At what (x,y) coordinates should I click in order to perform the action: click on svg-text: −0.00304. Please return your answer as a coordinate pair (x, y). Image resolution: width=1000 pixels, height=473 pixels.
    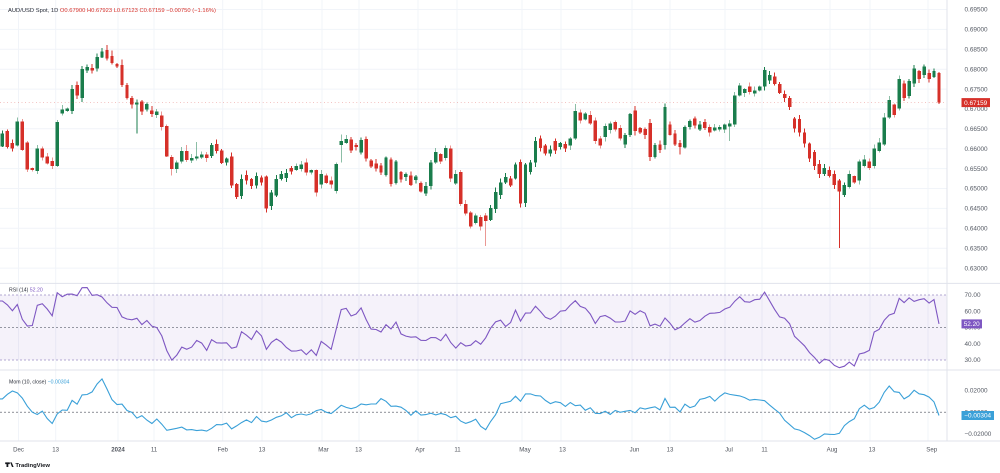
    Looking at the image, I should click on (977, 416).